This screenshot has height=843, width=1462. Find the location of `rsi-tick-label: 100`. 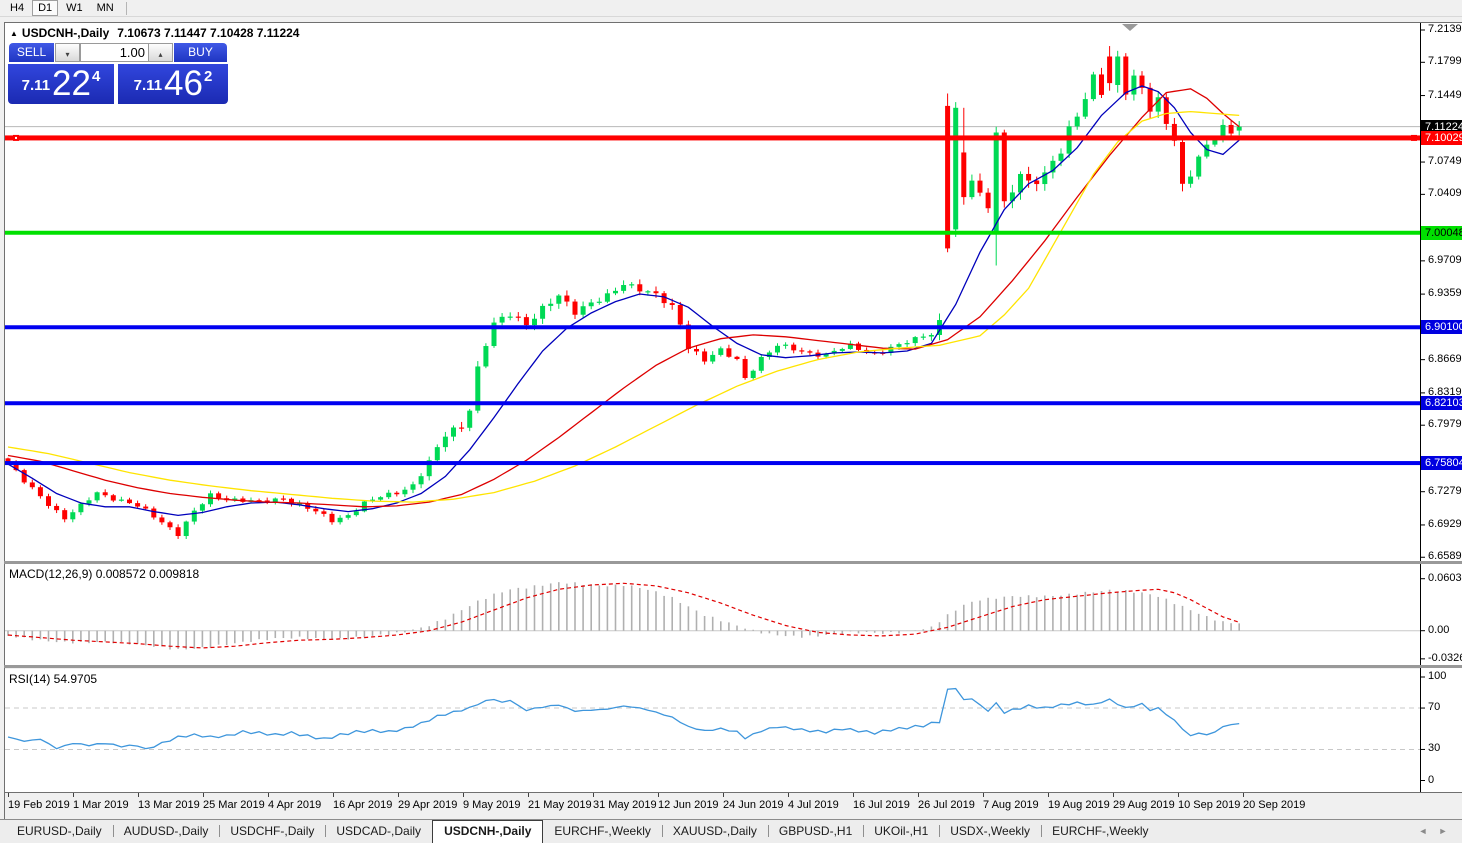

rsi-tick-label: 100 is located at coordinates (1437, 676).